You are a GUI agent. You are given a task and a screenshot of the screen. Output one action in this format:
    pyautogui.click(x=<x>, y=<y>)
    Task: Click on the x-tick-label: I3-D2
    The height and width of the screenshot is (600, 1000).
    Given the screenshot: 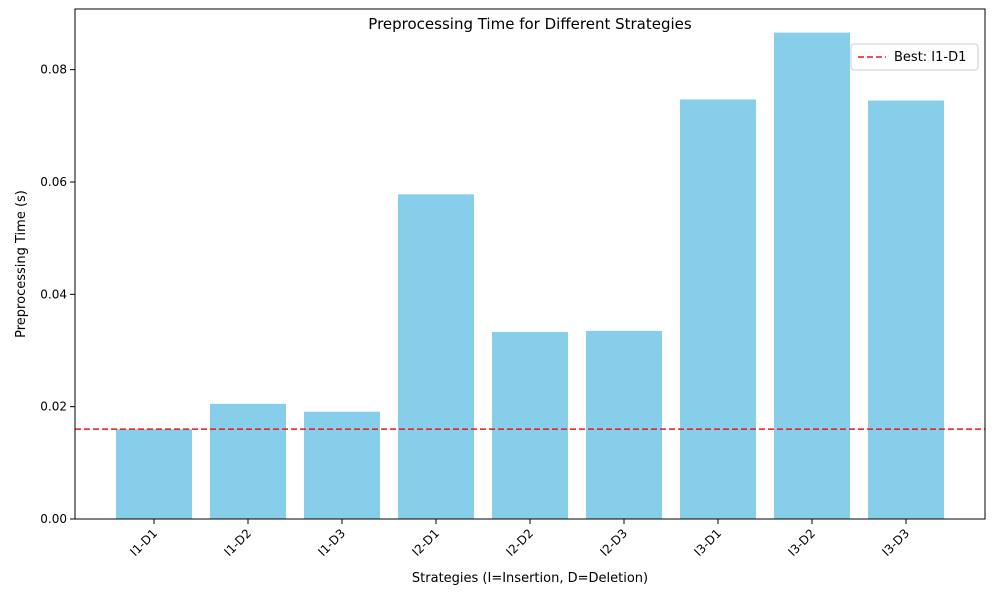 What is the action you would take?
    pyautogui.click(x=801, y=542)
    